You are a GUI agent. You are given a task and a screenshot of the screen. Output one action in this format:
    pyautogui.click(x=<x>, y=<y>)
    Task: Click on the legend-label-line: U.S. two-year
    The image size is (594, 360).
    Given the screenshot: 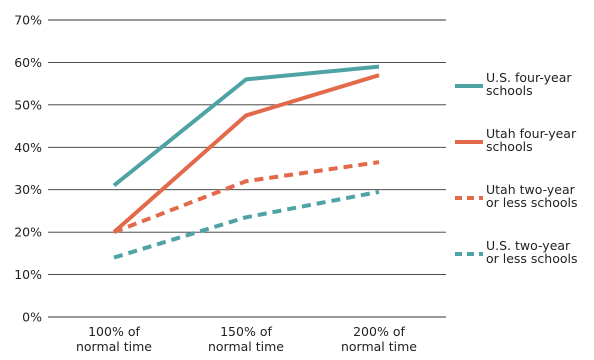 What is the action you would take?
    pyautogui.click(x=528, y=245)
    